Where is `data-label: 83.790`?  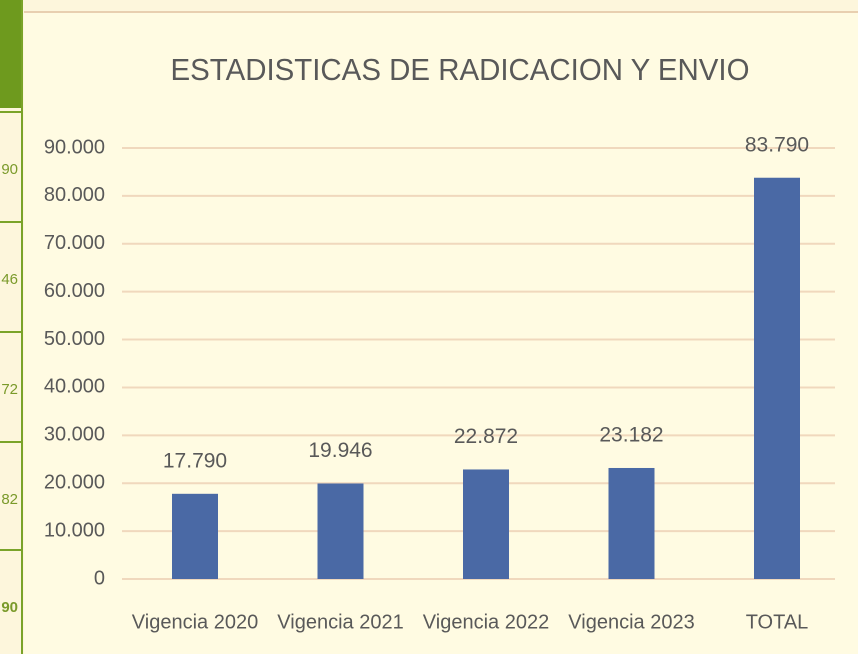 data-label: 83.790 is located at coordinates (777, 144).